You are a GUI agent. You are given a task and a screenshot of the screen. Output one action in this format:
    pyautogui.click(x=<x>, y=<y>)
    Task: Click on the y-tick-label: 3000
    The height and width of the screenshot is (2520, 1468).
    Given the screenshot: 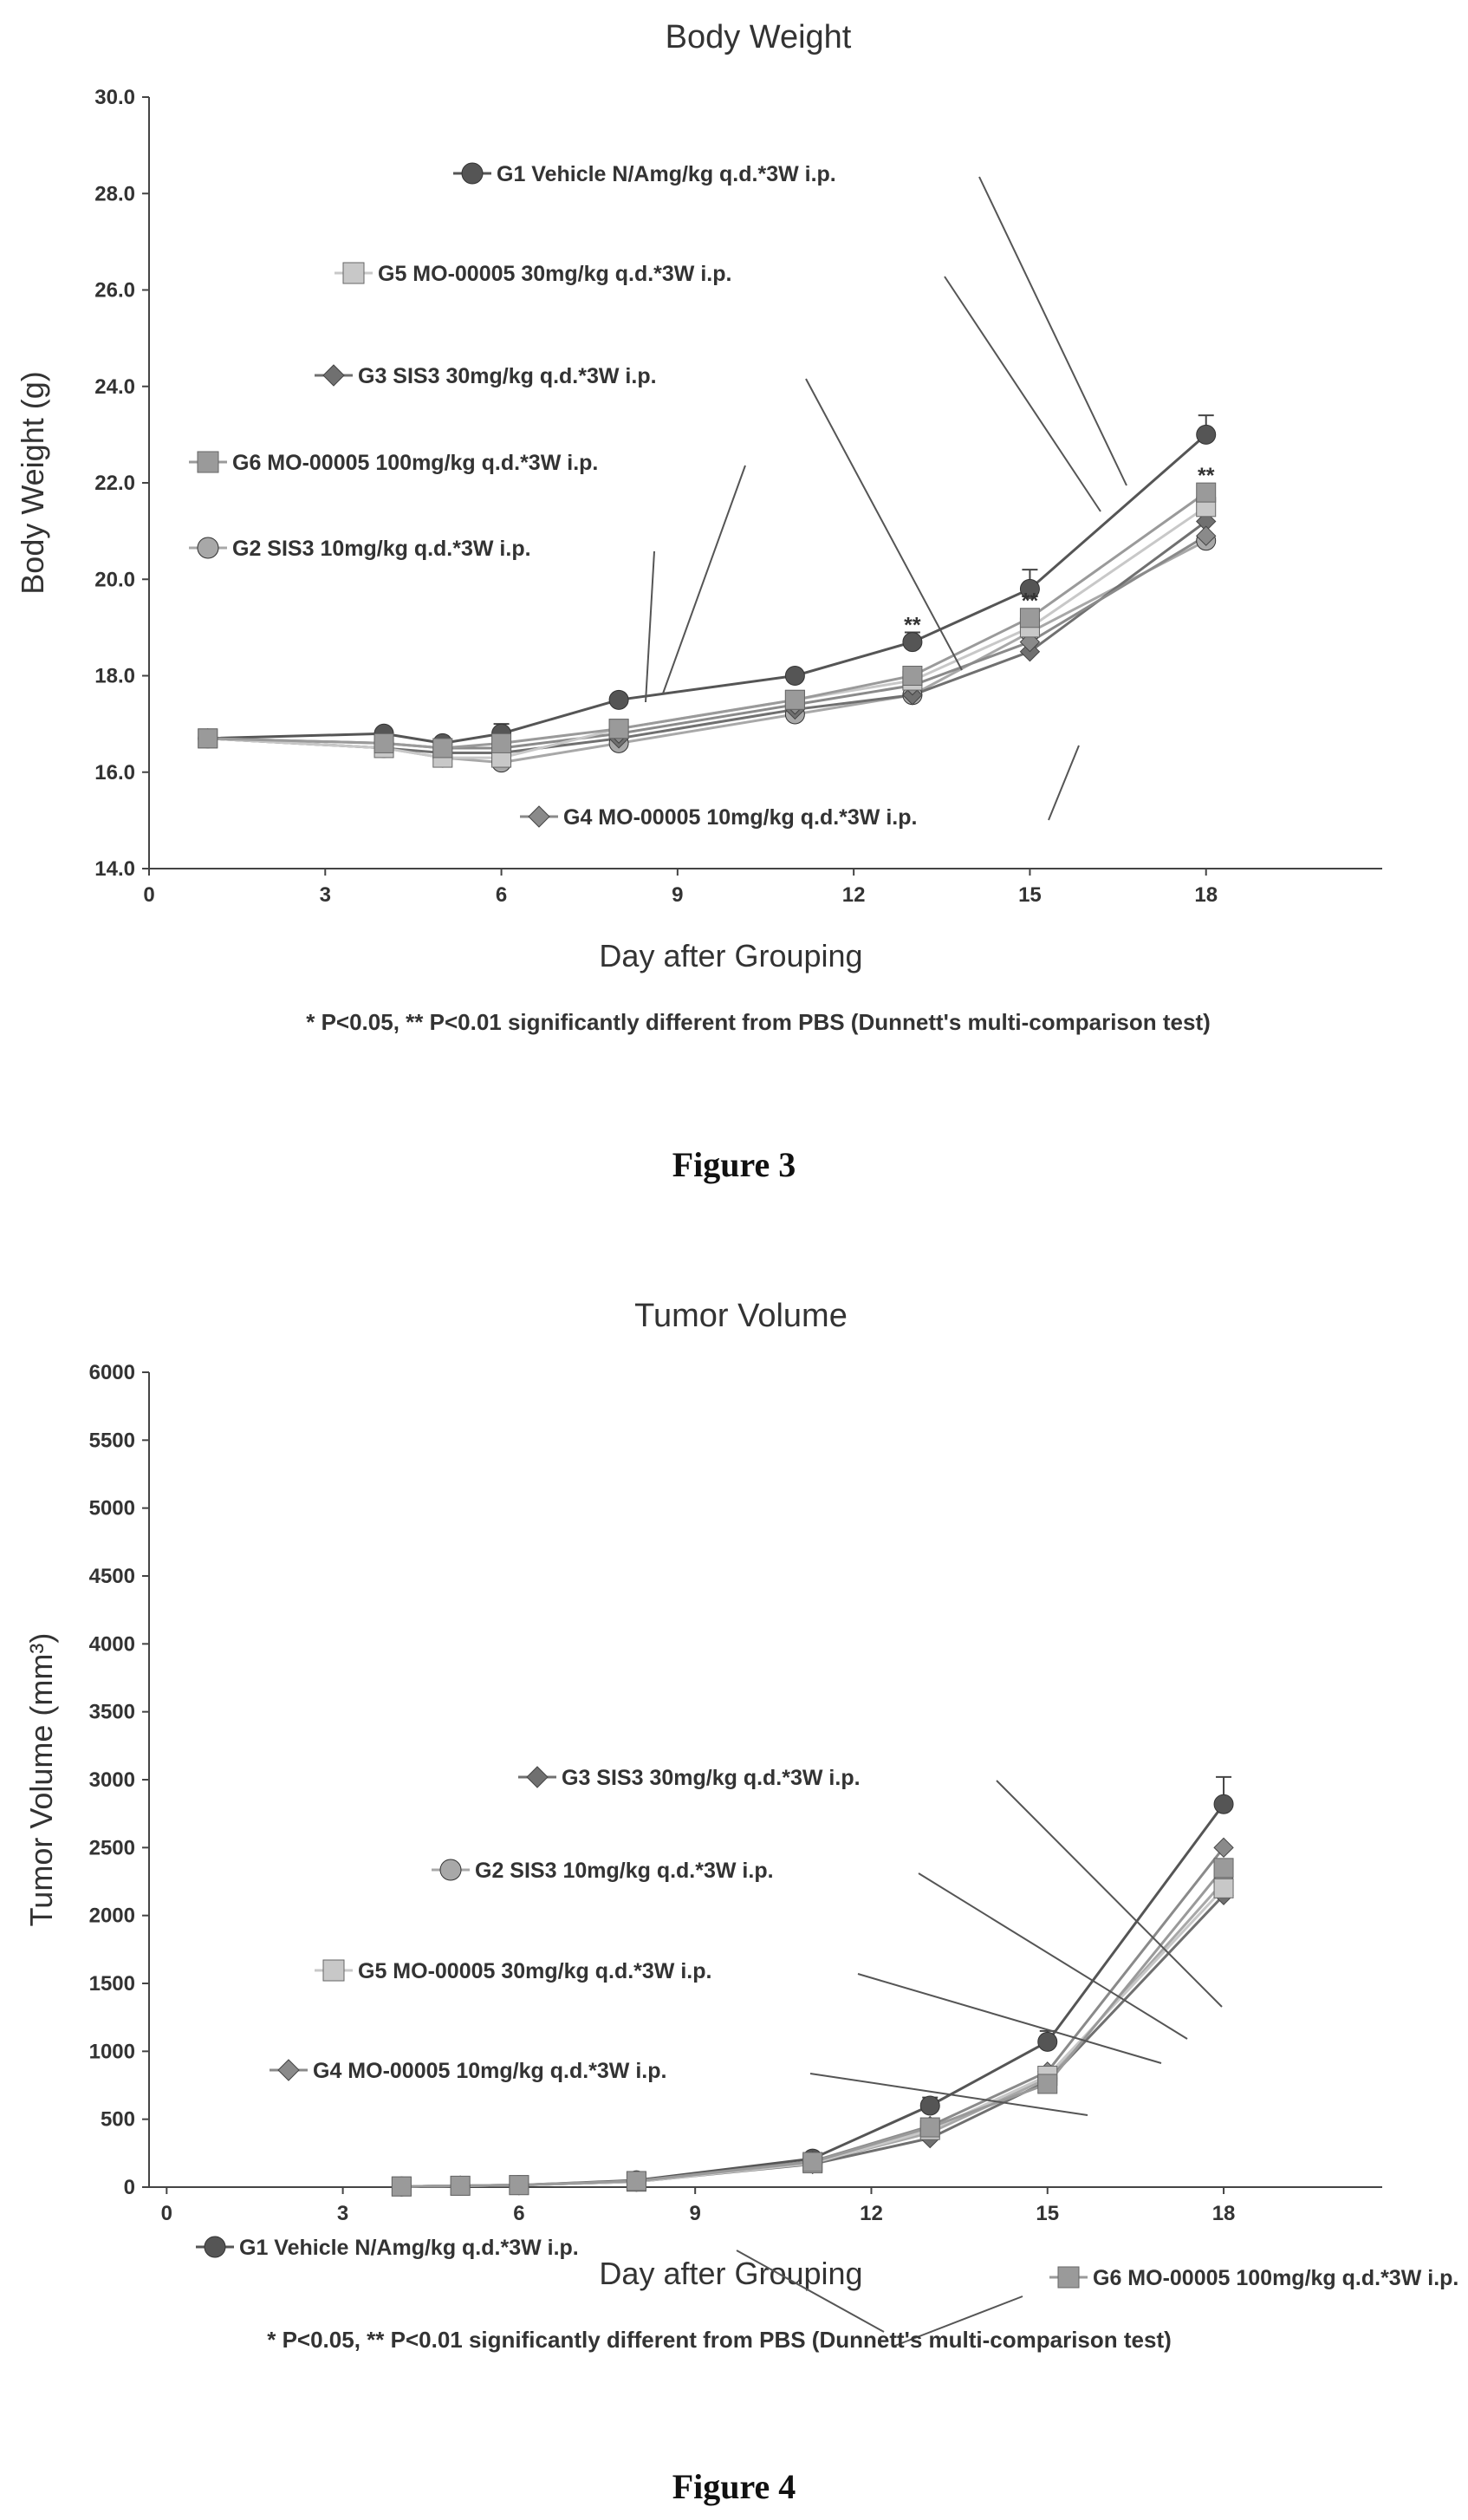 What is the action you would take?
    pyautogui.click(x=112, y=1780)
    